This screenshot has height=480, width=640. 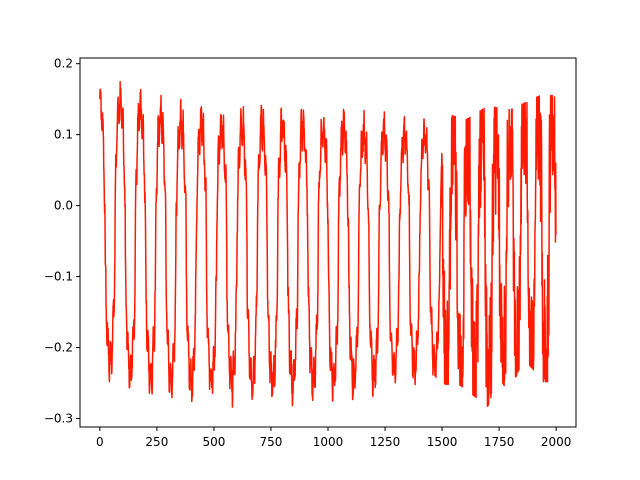 What do you see at coordinates (556, 442) in the screenshot?
I see `x-tick-label: 2000` at bounding box center [556, 442].